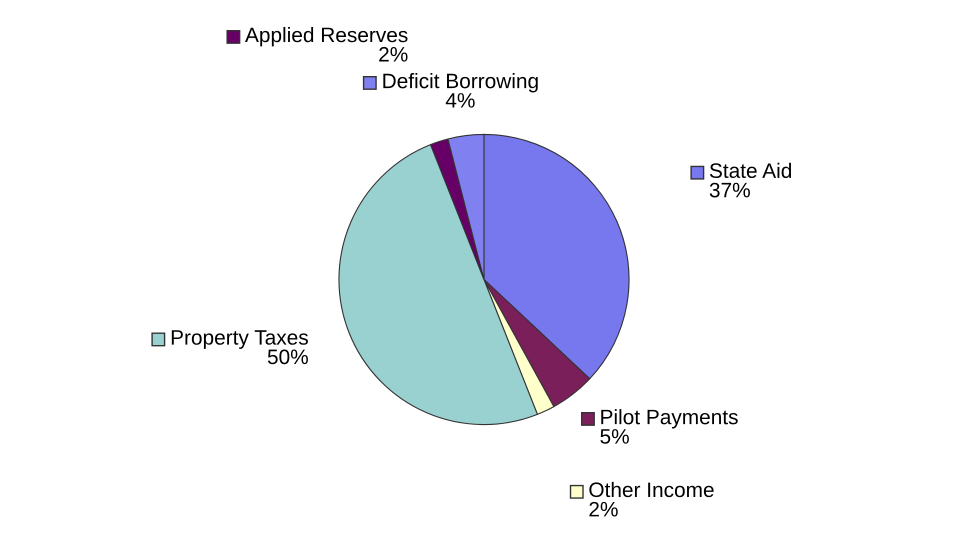  What do you see at coordinates (460, 82) in the screenshot?
I see `legend-label: Deficit Borrowing` at bounding box center [460, 82].